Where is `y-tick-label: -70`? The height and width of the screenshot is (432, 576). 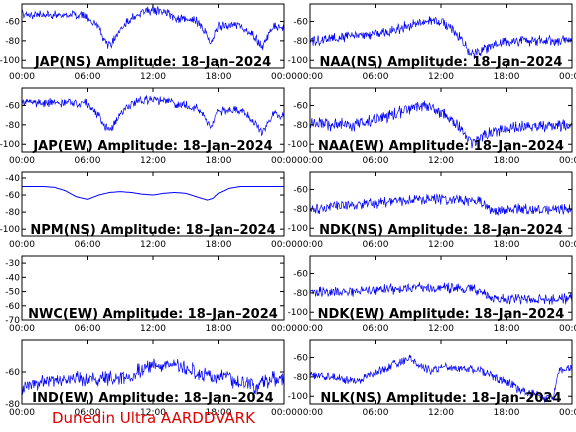
y-tick-label: -70 is located at coordinates (12, 321).